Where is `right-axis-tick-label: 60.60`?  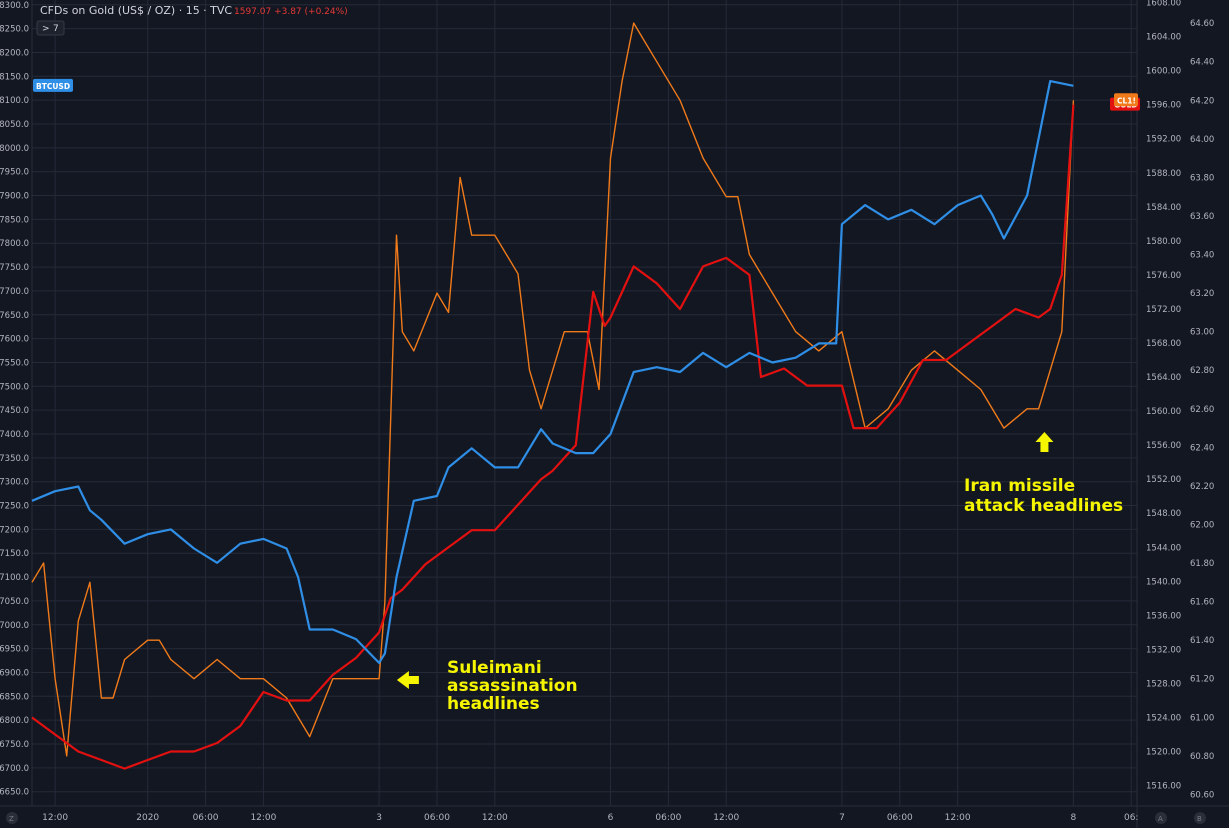
right-axis-tick-label: 60.60 is located at coordinates (1202, 795).